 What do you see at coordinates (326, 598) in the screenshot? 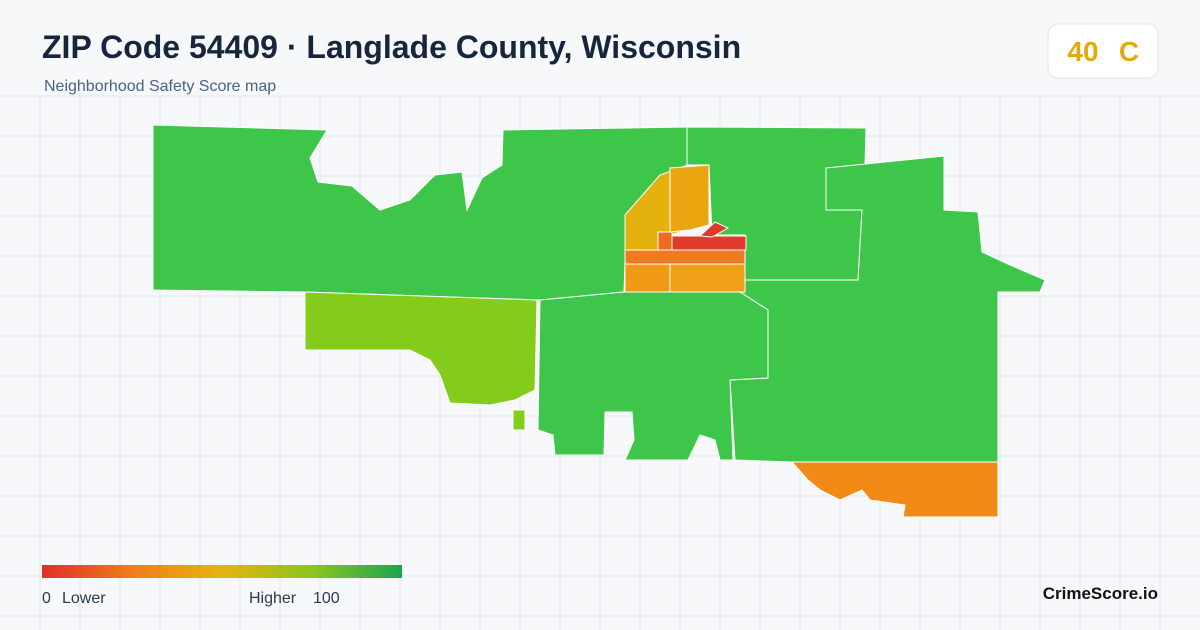
I see `legend-max: 100` at bounding box center [326, 598].